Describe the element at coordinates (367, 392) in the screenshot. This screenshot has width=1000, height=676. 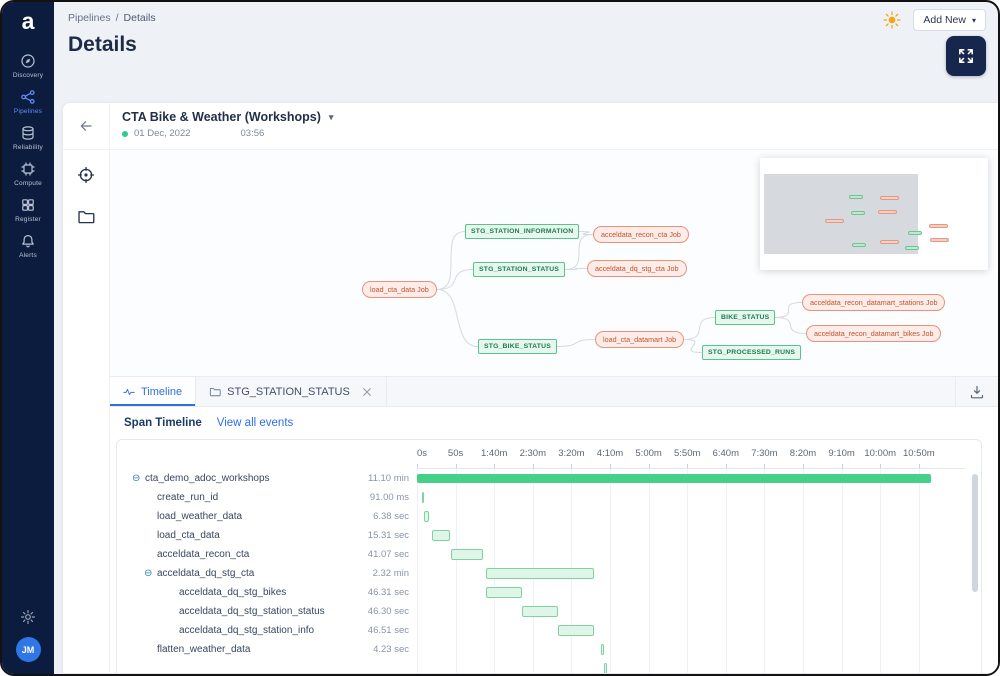
I see `tab-close-icon` at that location.